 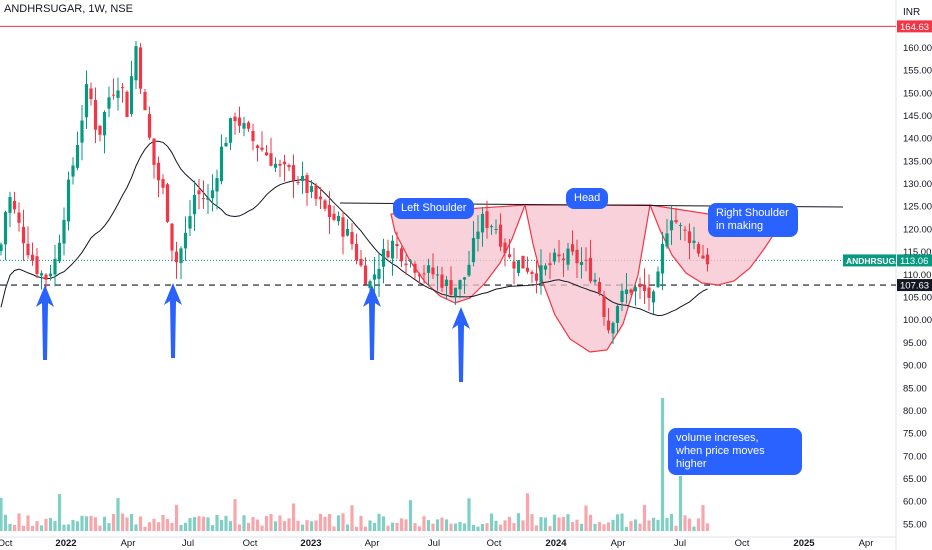 I want to click on head-shape, so click(x=587, y=278).